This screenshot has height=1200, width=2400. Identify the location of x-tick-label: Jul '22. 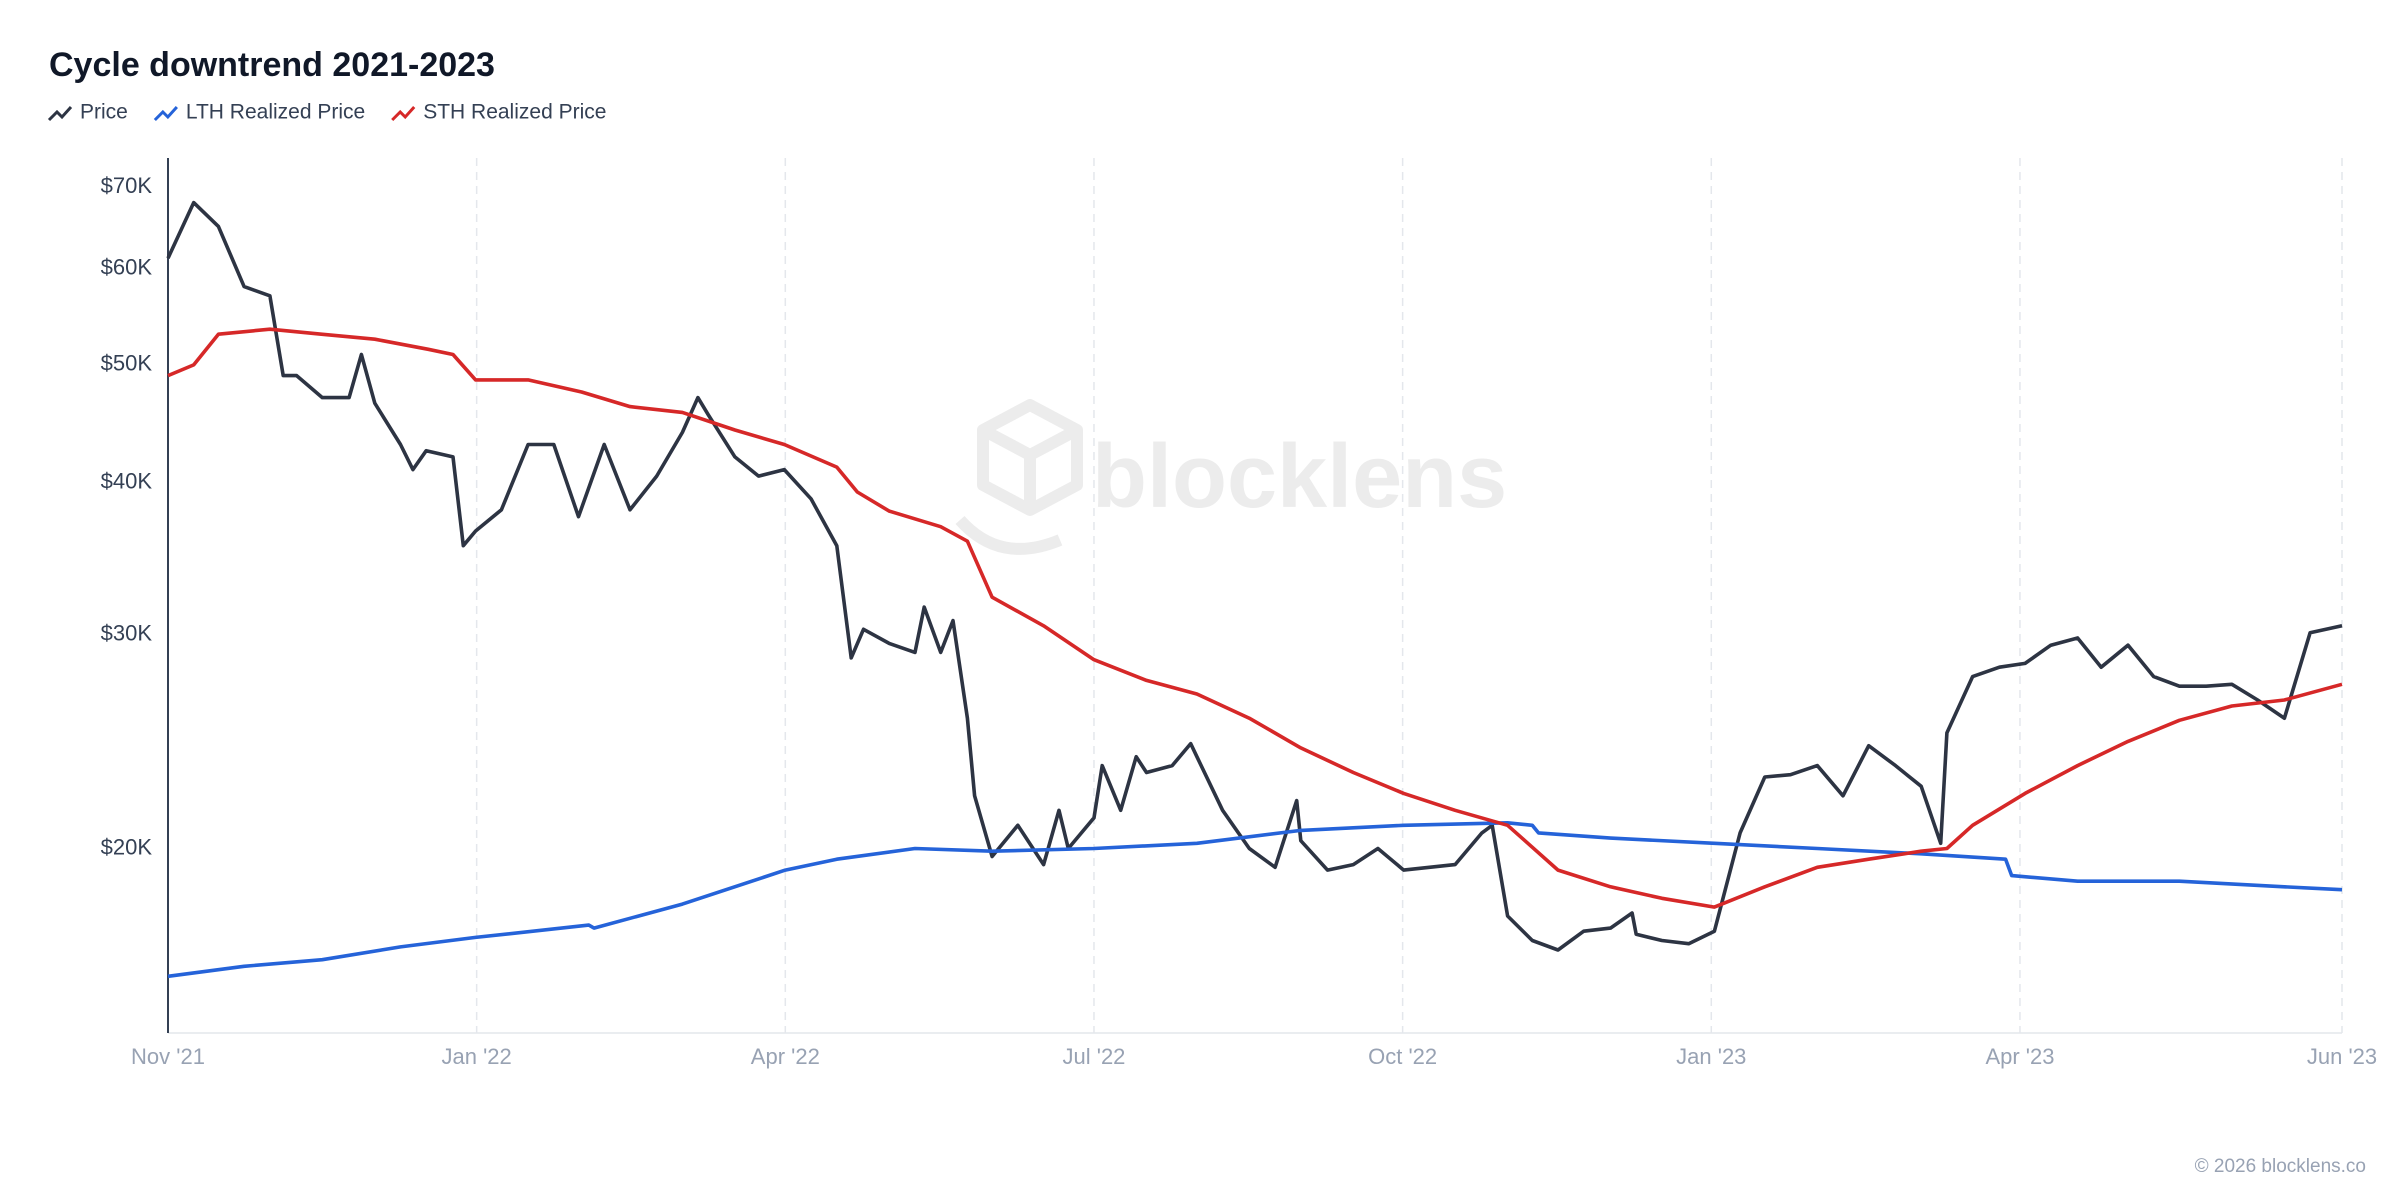
(1094, 1056).